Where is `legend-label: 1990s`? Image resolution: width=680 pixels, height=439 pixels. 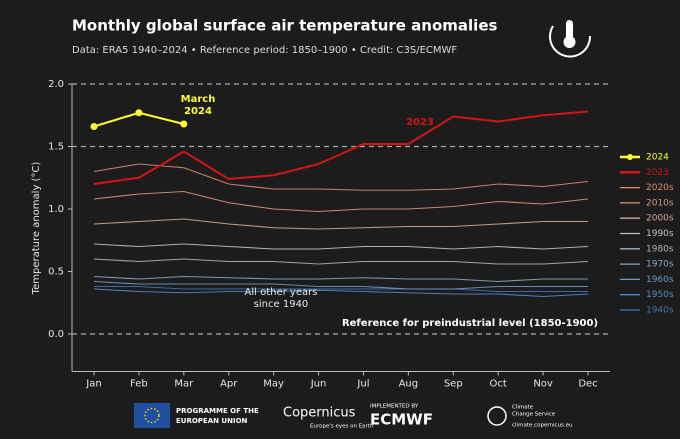 legend-label: 1990s is located at coordinates (660, 234).